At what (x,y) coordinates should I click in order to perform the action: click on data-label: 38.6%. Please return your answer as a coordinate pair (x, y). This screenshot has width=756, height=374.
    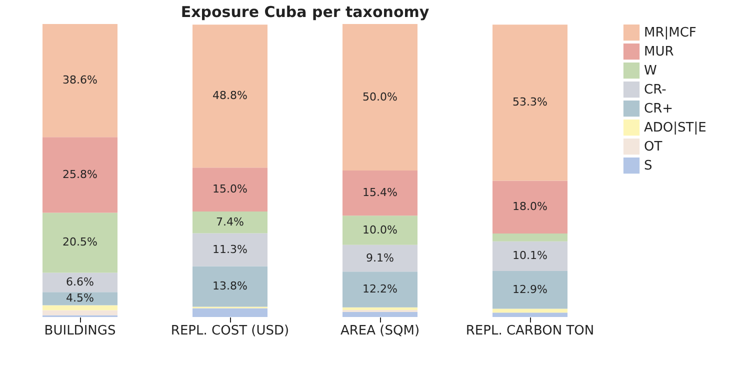
    Looking at the image, I should click on (80, 80).